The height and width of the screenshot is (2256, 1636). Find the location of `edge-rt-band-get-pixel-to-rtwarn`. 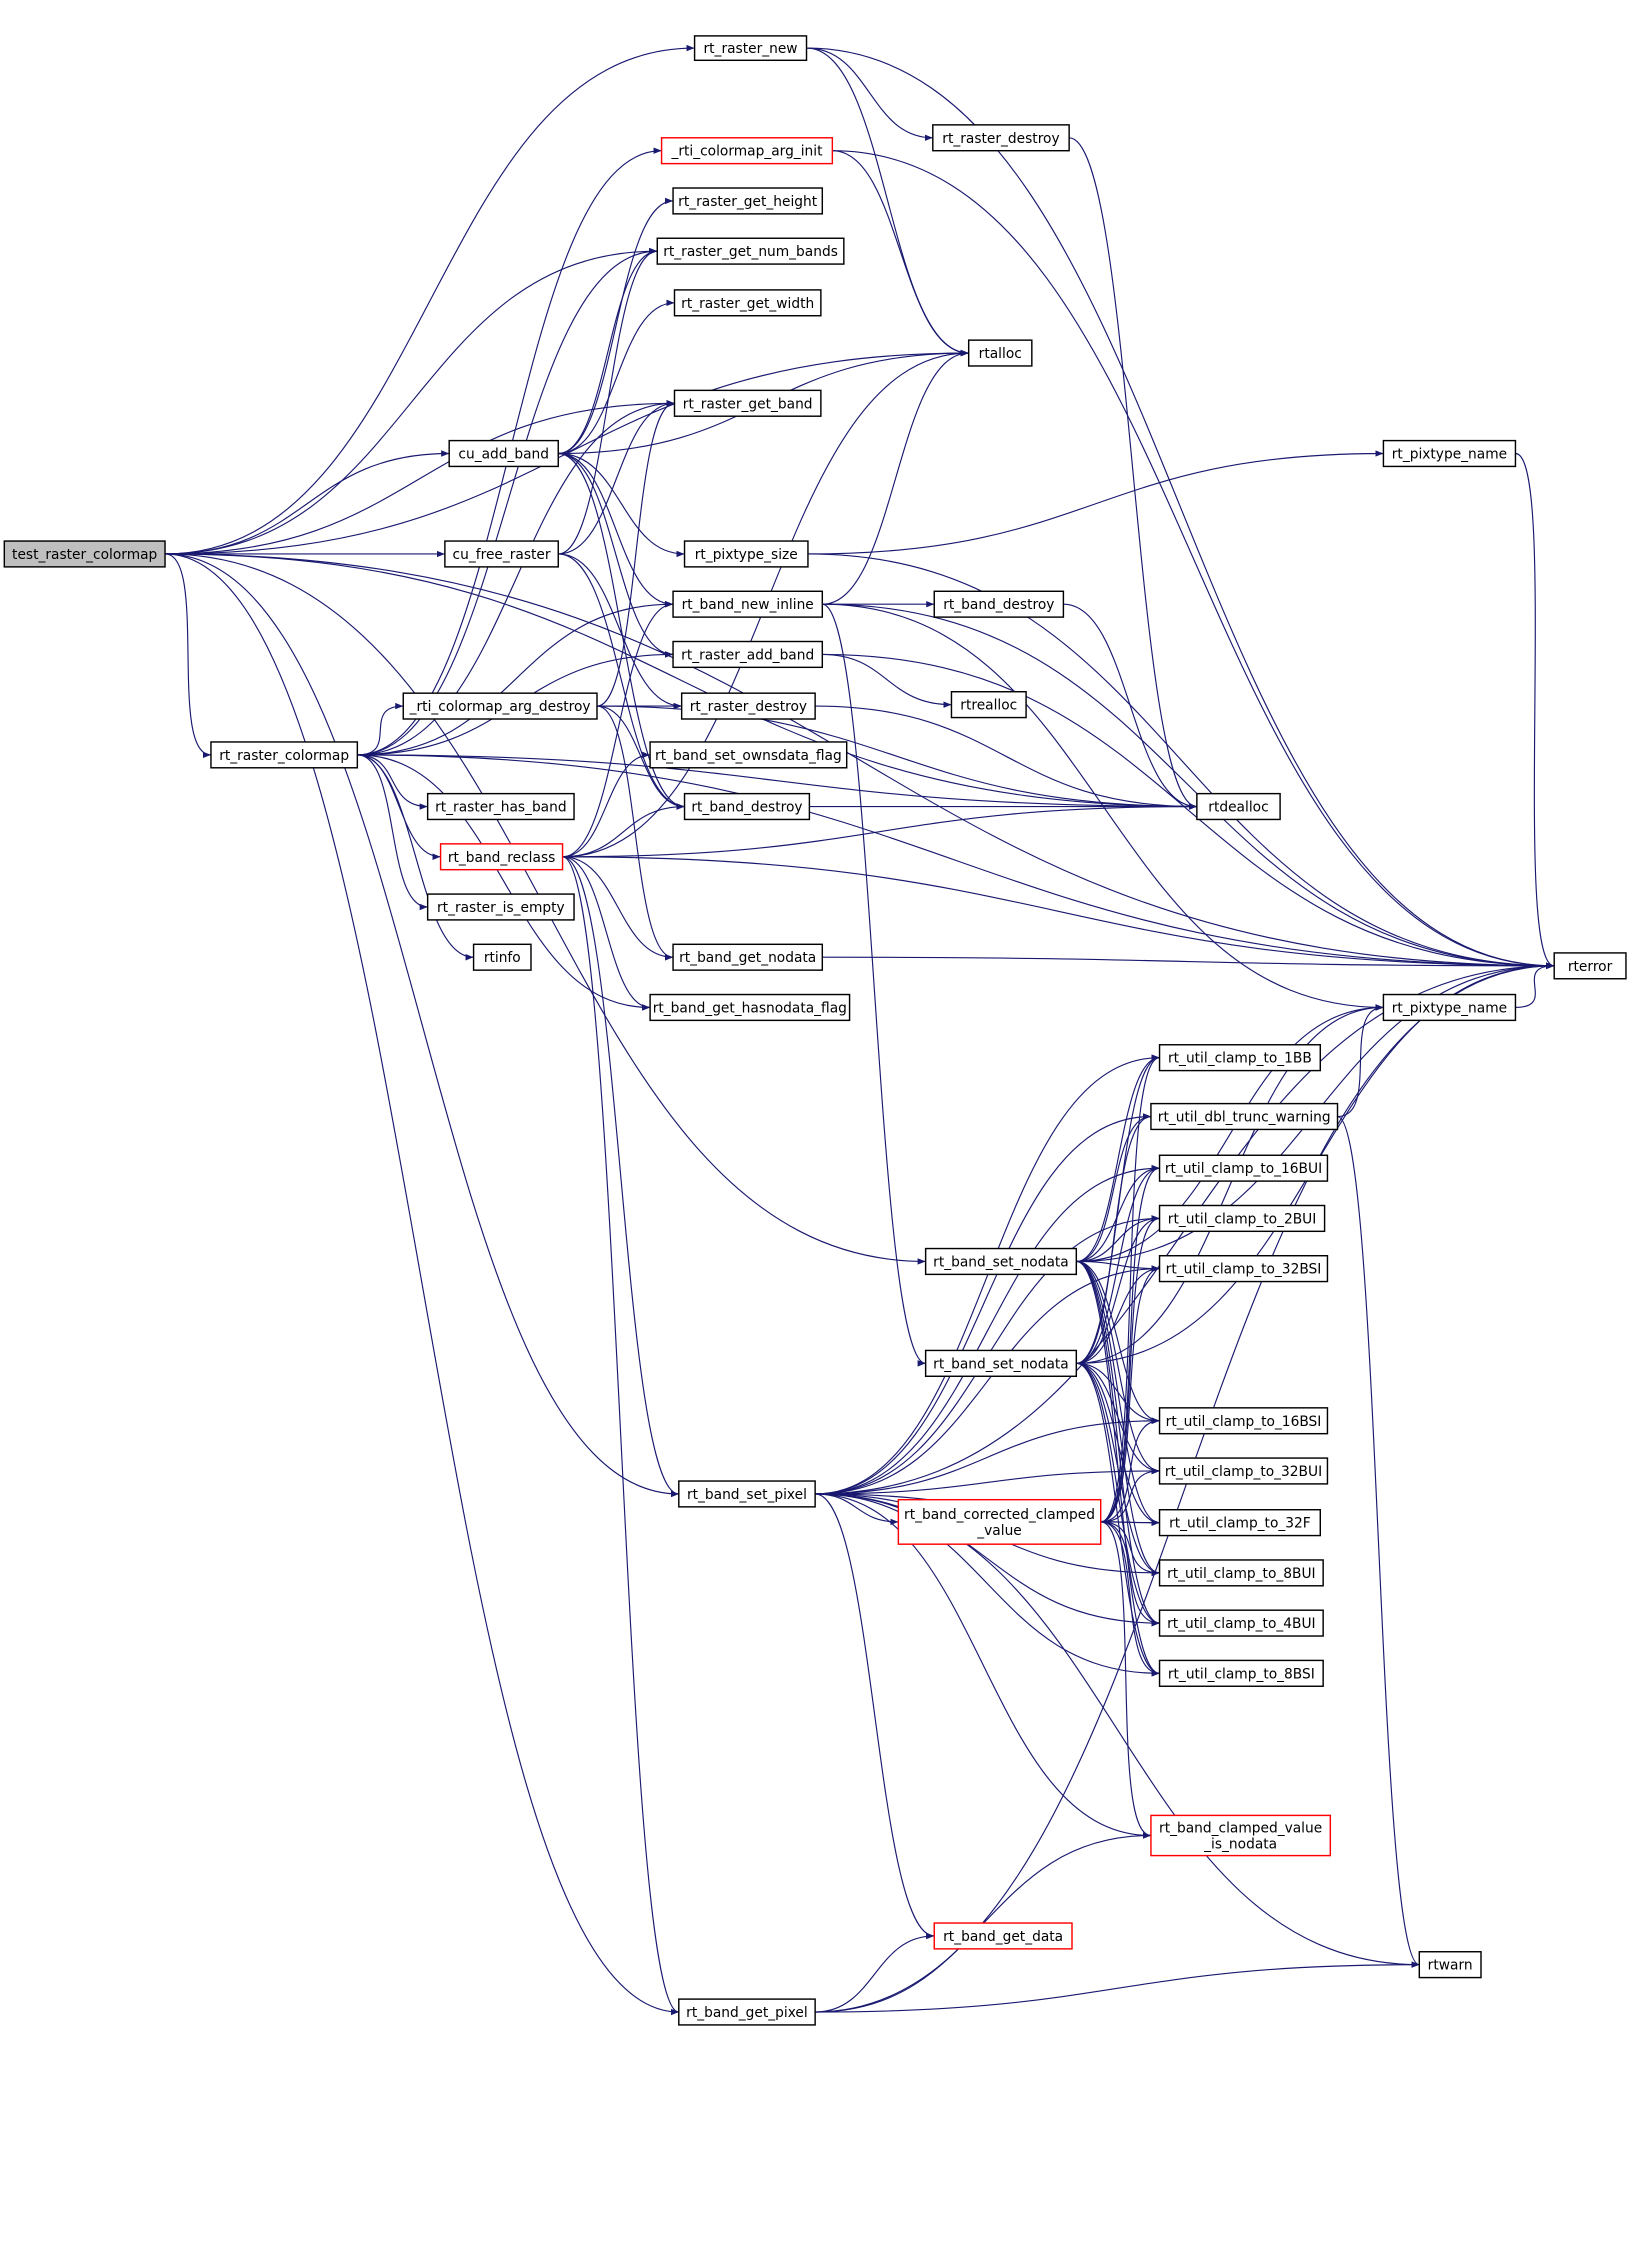

edge-rt-band-get-pixel-to-rtwarn is located at coordinates (1117, 1987).